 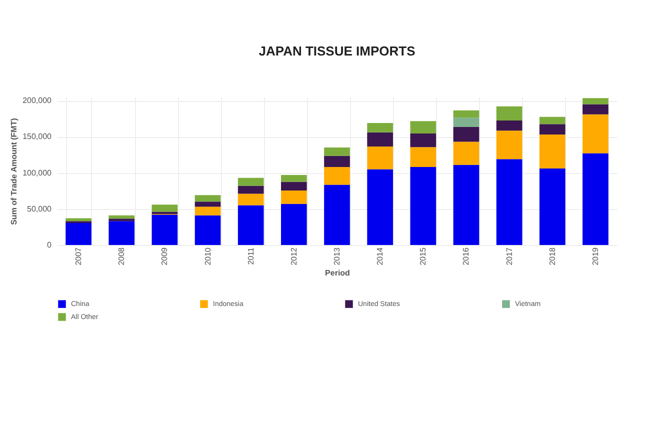 What do you see at coordinates (165, 256) in the screenshot?
I see `x-tick-label: 2009` at bounding box center [165, 256].